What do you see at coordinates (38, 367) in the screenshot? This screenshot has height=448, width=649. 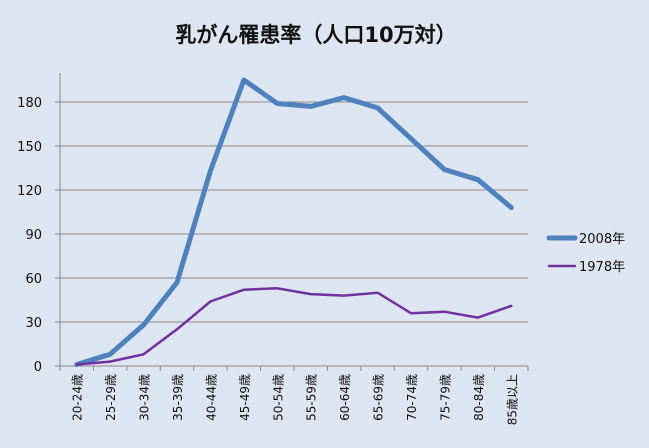 I see `y-tick-label: 0` at bounding box center [38, 367].